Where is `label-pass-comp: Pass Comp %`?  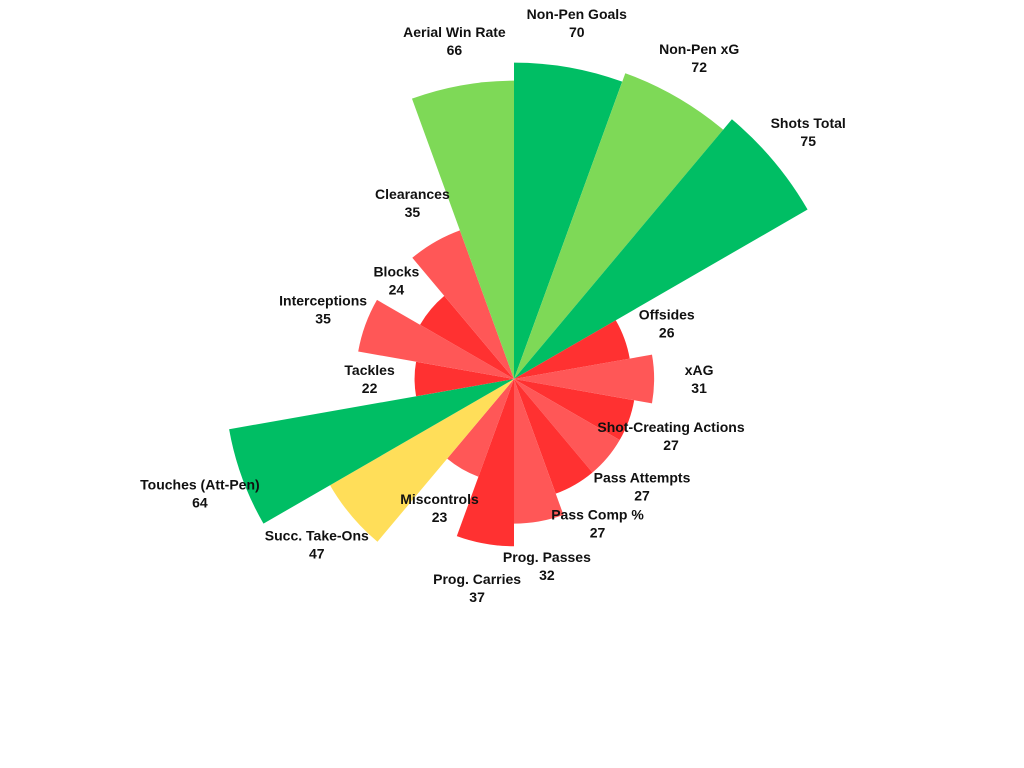
label-pass-comp: Pass Comp % is located at coordinates (597, 515).